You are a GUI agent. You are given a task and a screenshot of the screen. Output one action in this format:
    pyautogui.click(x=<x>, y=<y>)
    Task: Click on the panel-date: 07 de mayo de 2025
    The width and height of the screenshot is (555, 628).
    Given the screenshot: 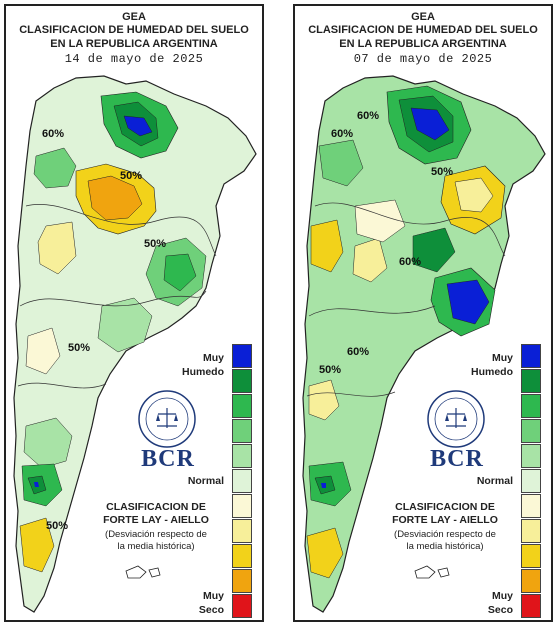 What is the action you would take?
    pyautogui.click(x=423, y=59)
    